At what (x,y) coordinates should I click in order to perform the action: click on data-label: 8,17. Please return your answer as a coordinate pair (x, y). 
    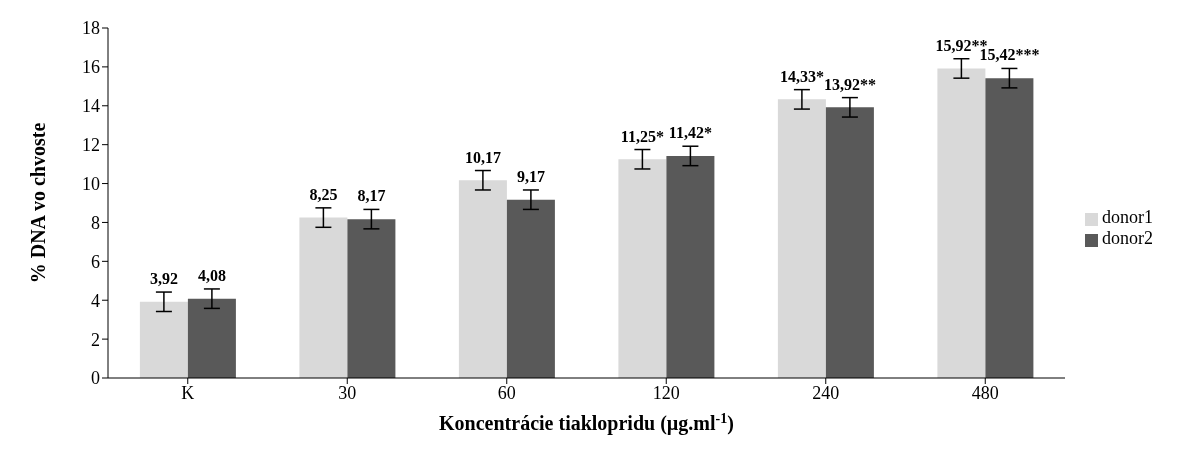
    Looking at the image, I should click on (371, 196).